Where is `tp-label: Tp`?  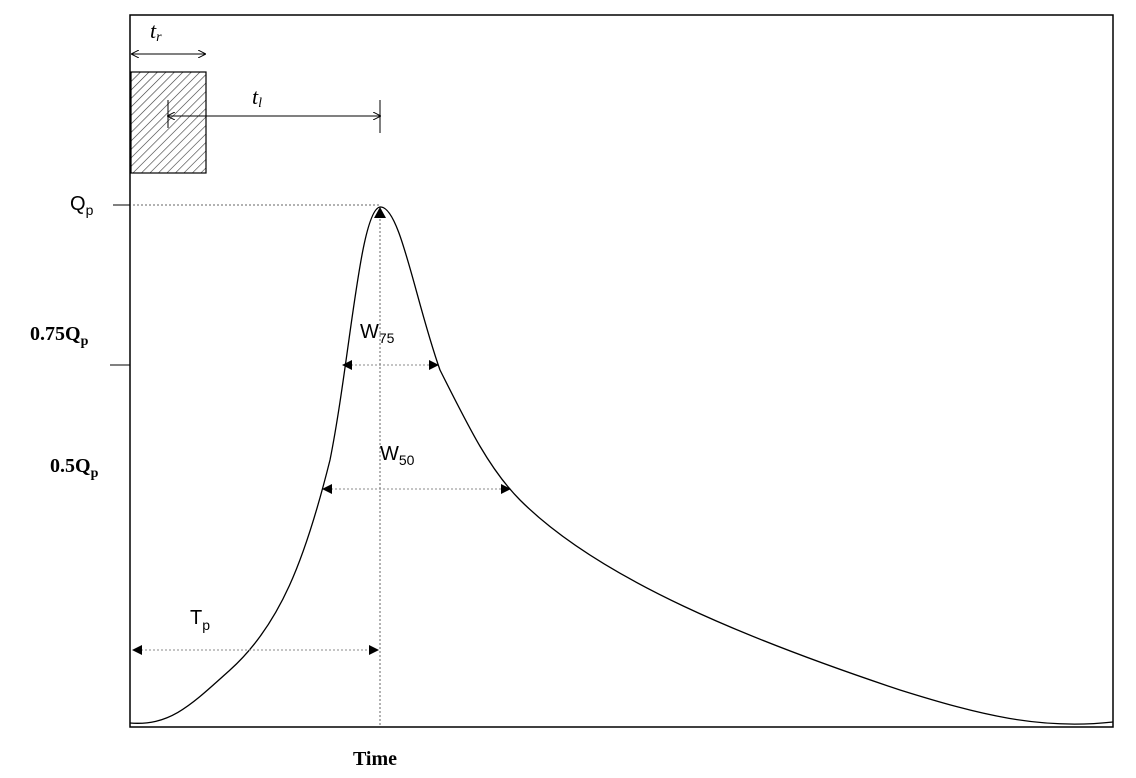
tp-label: Tp is located at coordinates (200, 620).